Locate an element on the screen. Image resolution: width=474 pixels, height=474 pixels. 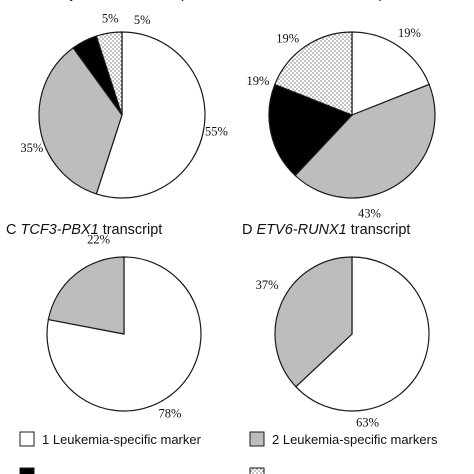
panel-title: B BCR-ABL1 transcript is located at coordinates (316, 1).